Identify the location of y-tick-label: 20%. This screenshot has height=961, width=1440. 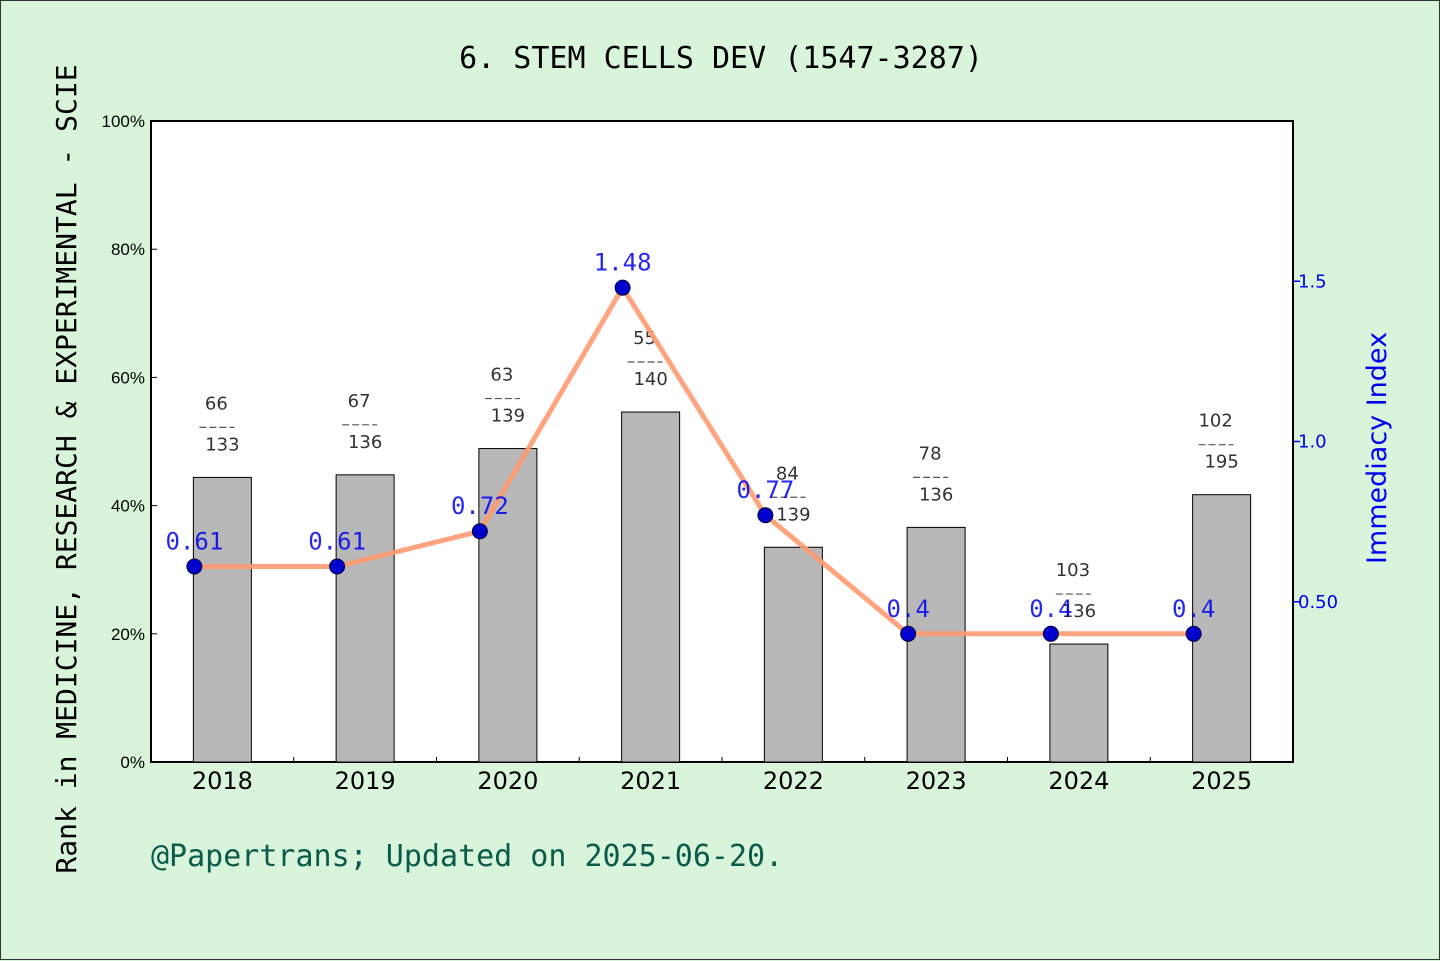
(128, 634).